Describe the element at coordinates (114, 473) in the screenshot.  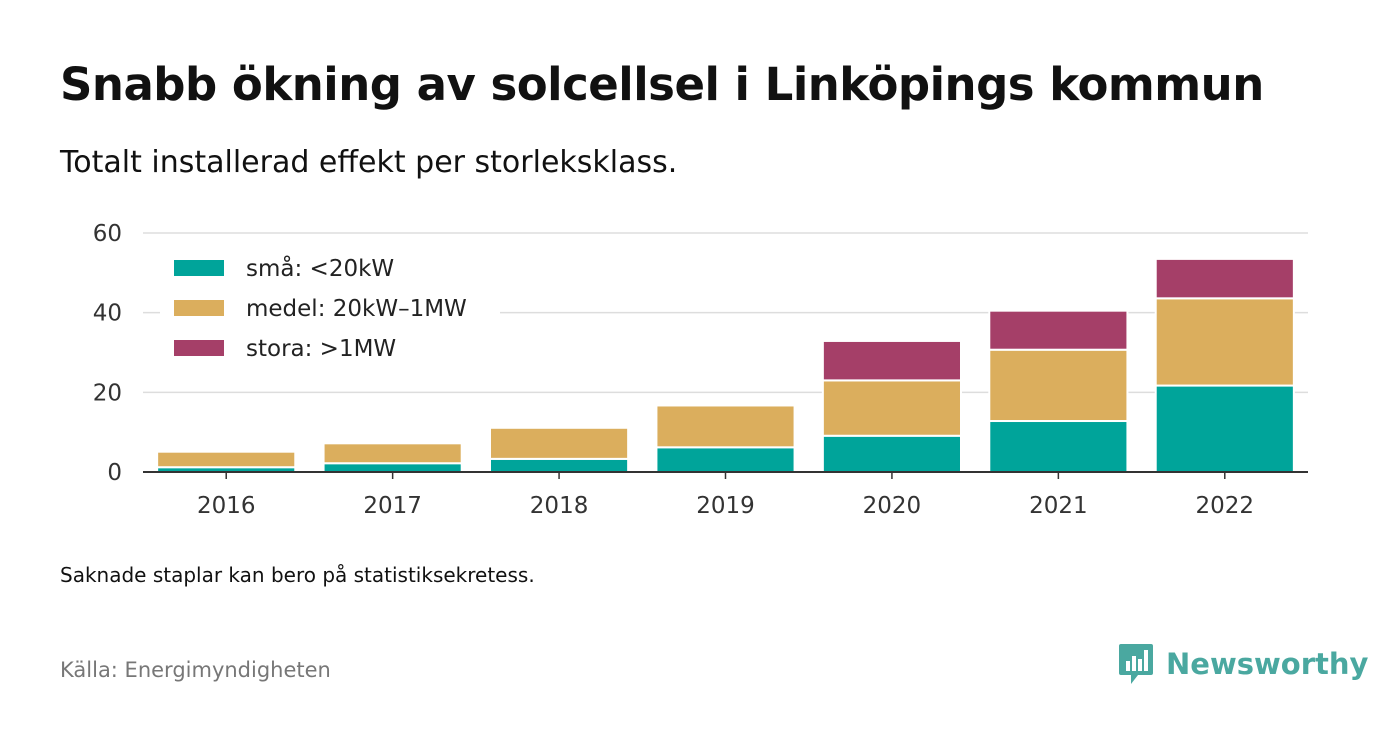
I see `y-tick-label: 0` at that location.